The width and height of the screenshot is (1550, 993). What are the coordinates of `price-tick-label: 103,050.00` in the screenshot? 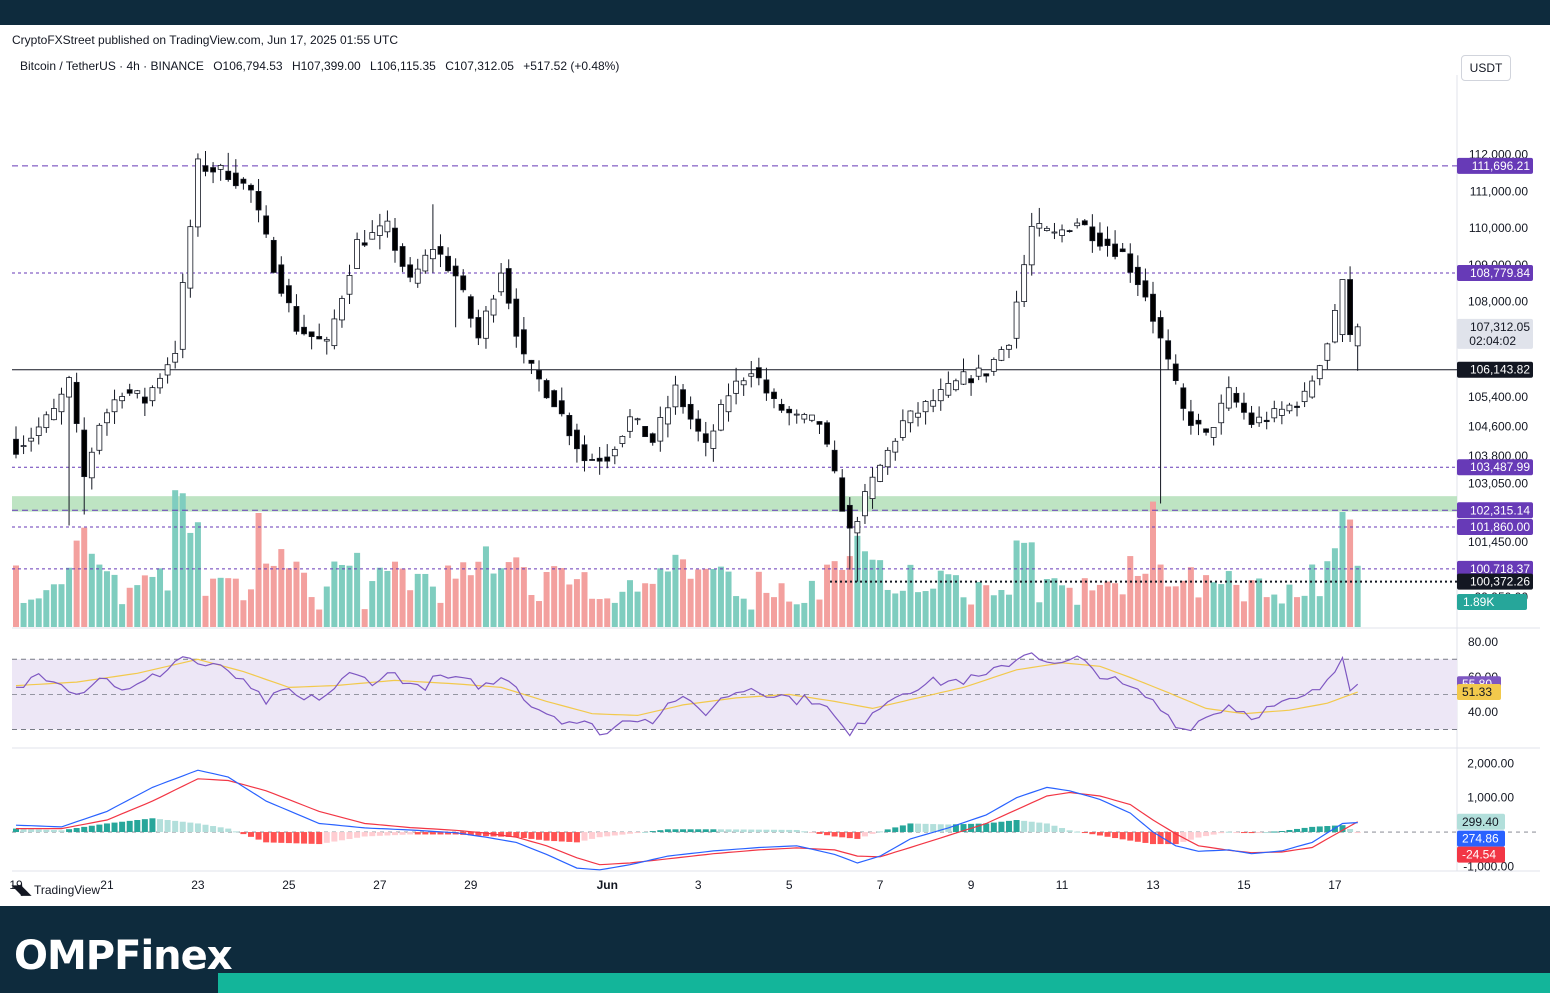 It's located at (1498, 483).